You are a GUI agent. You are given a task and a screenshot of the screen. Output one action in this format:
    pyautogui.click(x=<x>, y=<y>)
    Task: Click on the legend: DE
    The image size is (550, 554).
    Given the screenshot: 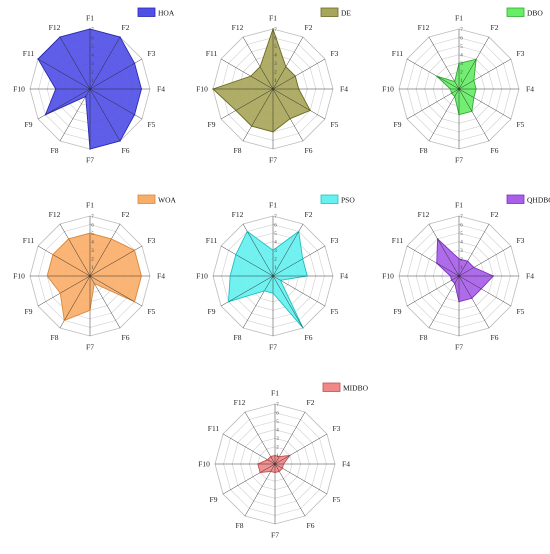 What is the action you would take?
    pyautogui.click(x=335, y=12)
    